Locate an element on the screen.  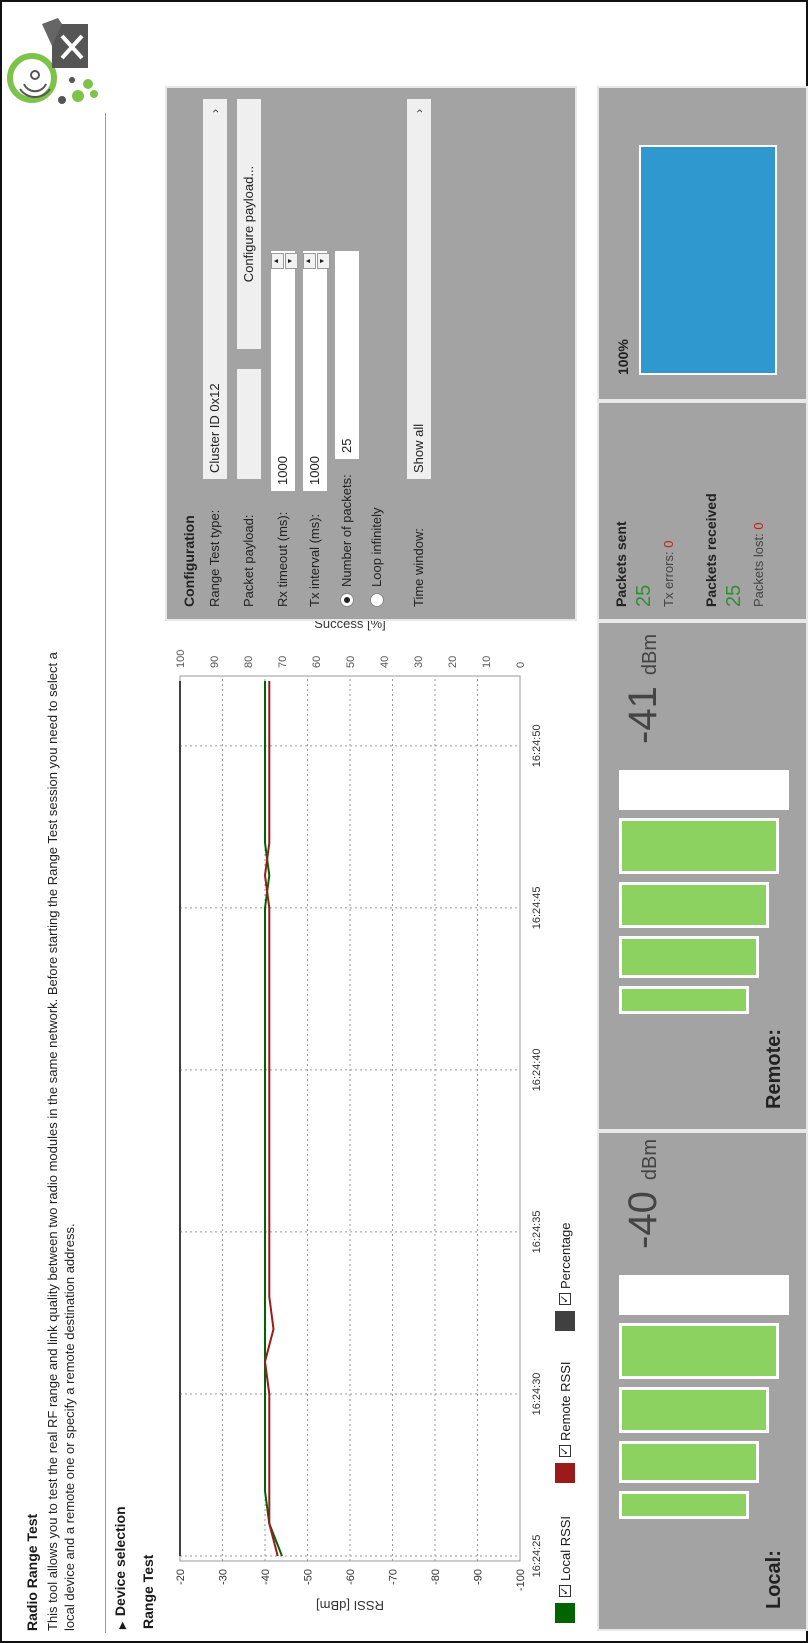
remote-signal-bars-icon is located at coordinates (699, 889).